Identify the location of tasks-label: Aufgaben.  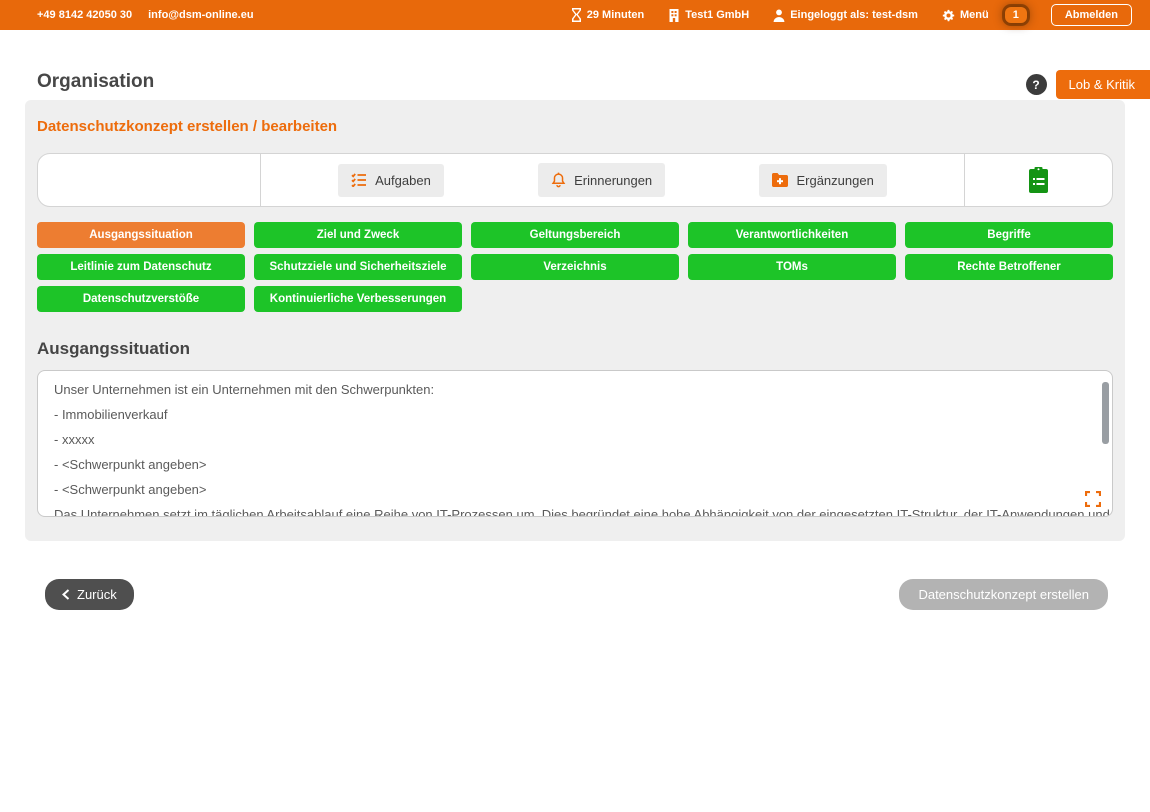
(403, 180).